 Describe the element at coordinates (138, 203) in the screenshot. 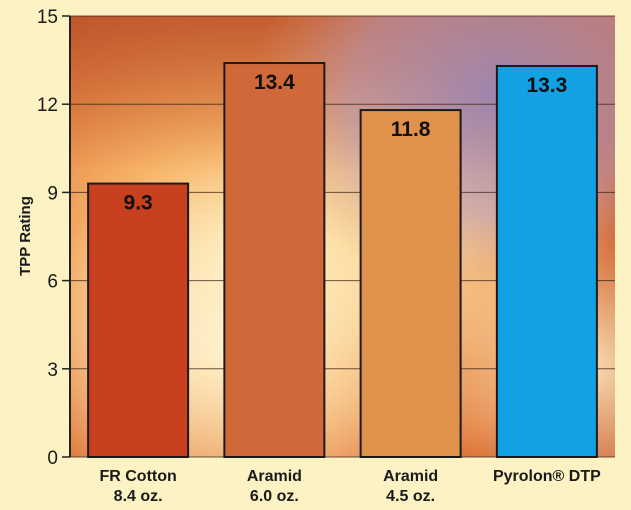

I see `bar-value-label: 9.3` at that location.